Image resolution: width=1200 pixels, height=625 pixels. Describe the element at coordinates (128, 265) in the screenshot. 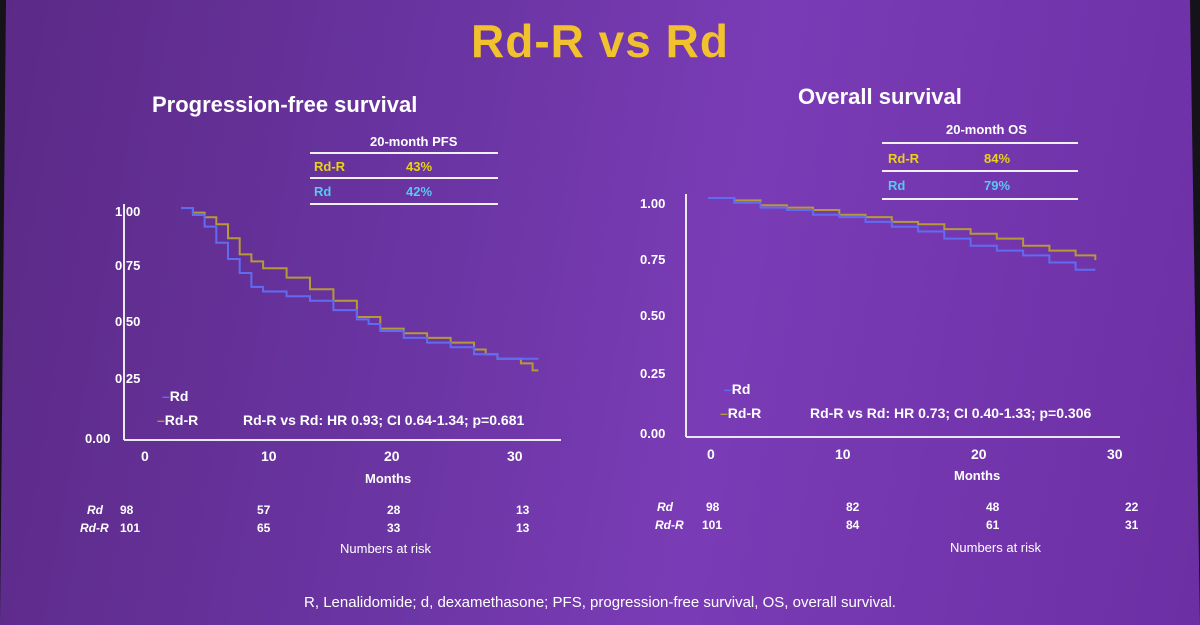

I see `pfs-y-tick-0-75: 0.75` at that location.